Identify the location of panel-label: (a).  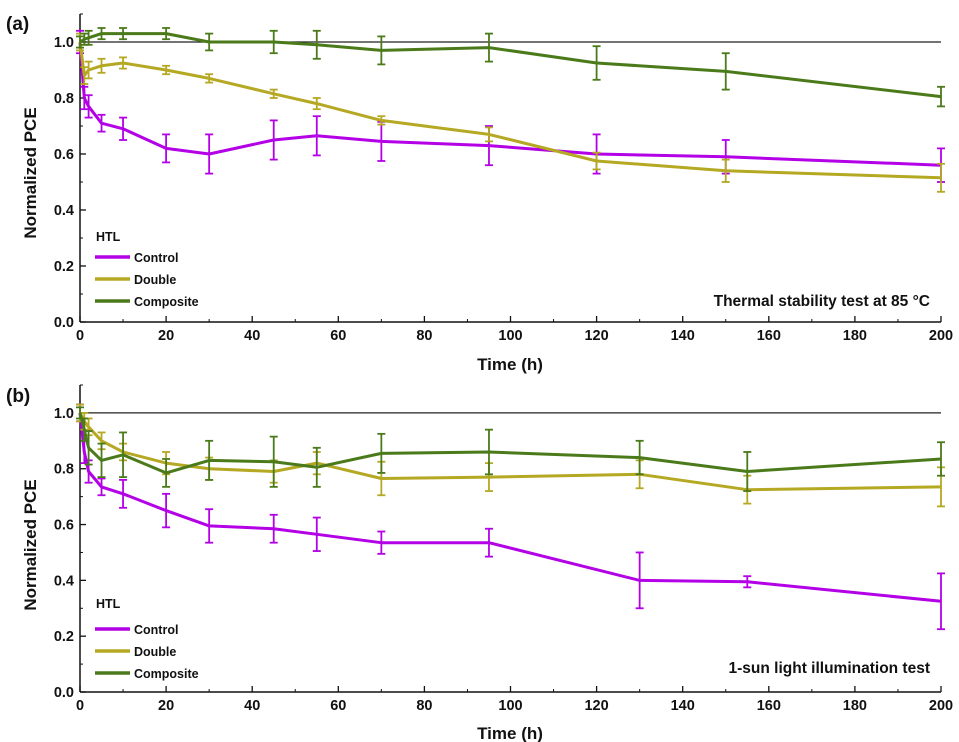
(17, 24).